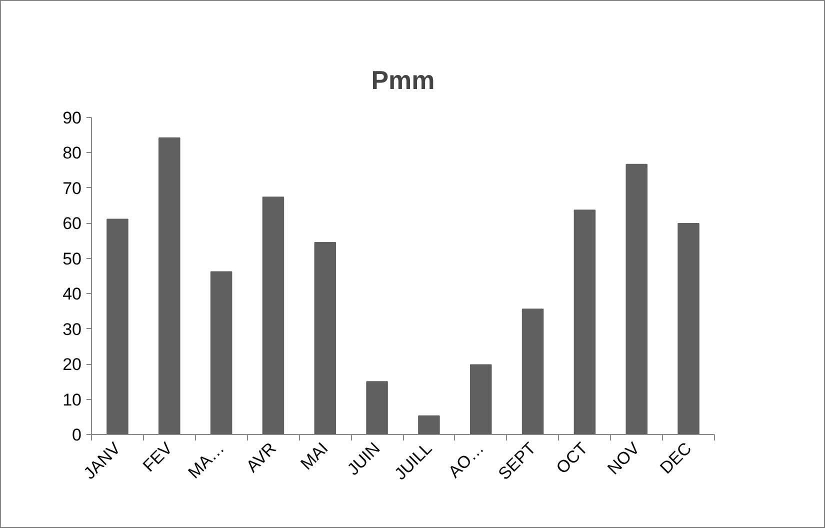  Describe the element at coordinates (403, 80) in the screenshot. I see `chart-title: Pmm` at that location.